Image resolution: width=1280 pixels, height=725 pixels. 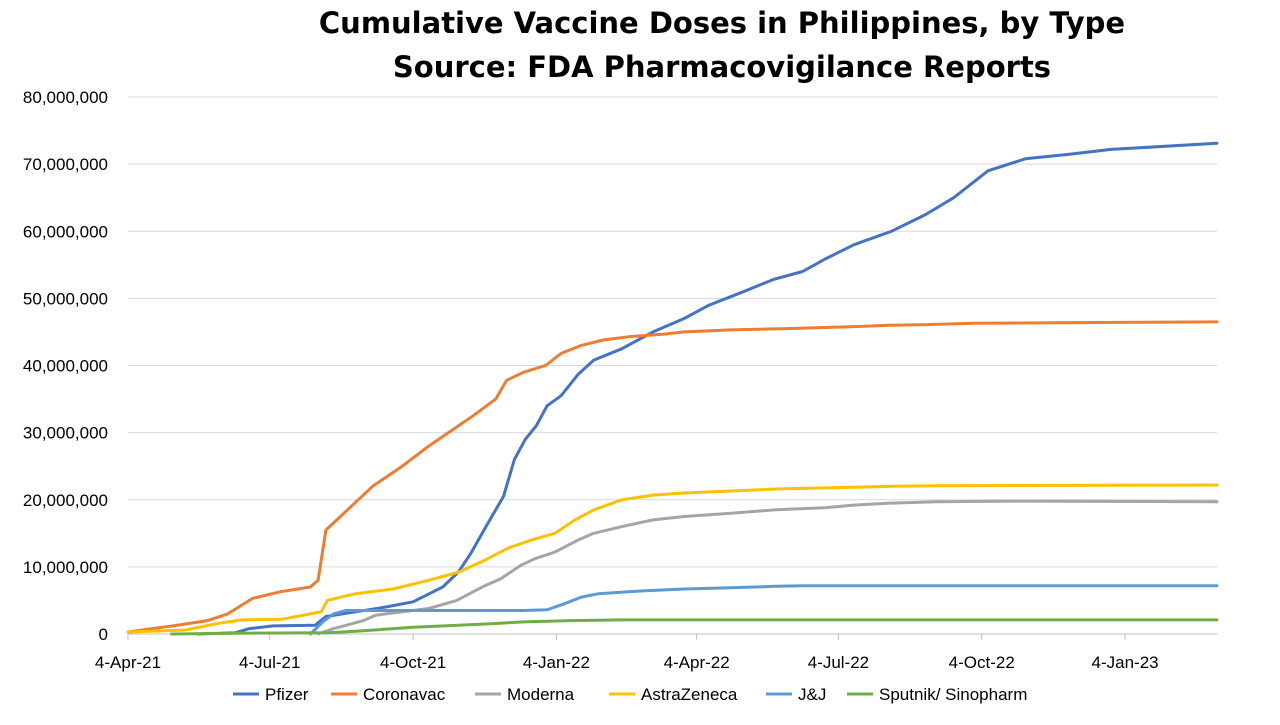 What do you see at coordinates (65, 433) in the screenshot?
I see `y-tick-label: 30,000,000` at bounding box center [65, 433].